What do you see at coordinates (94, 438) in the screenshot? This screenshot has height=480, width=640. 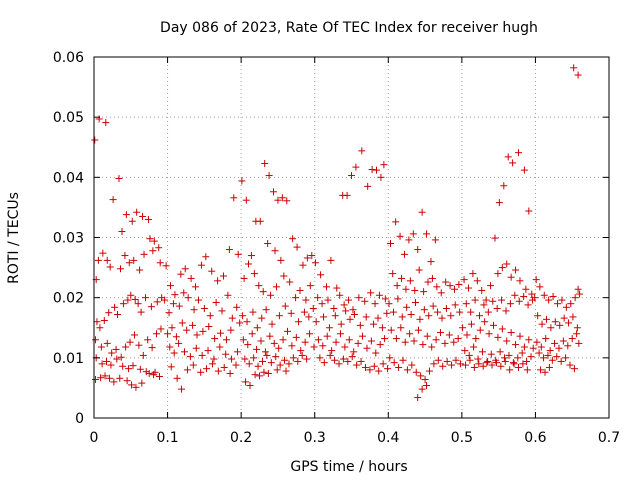 I see `x-tick-label: 0` at bounding box center [94, 438].